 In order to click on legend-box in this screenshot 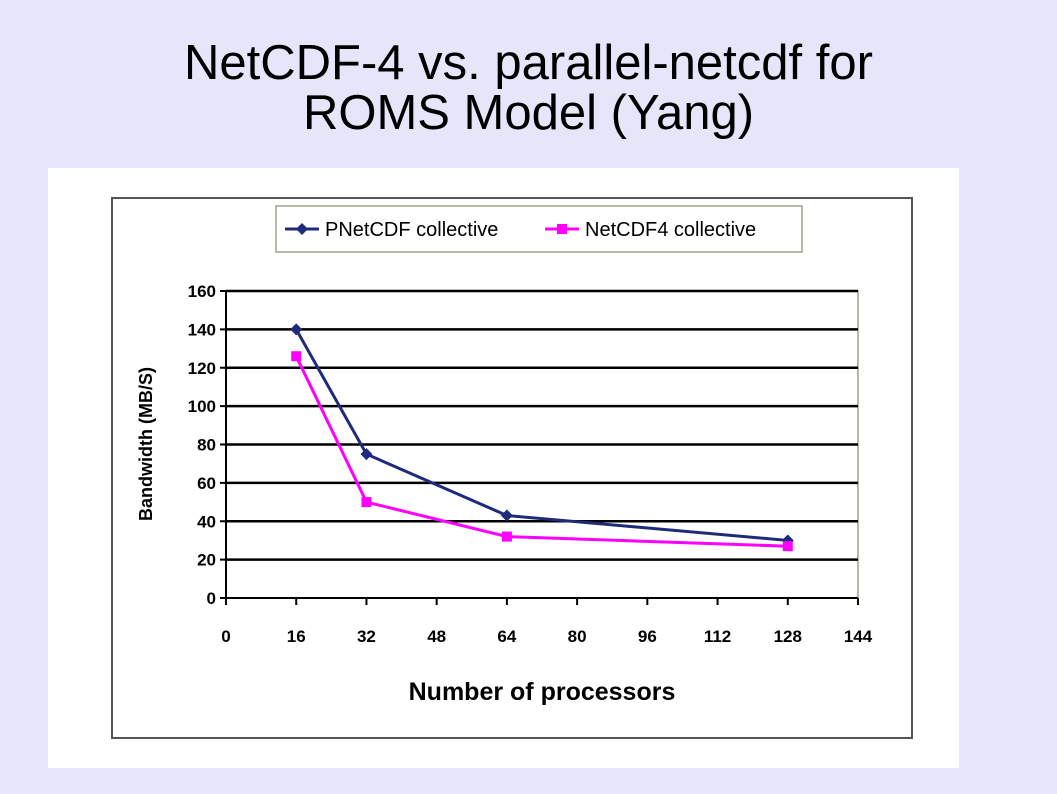, I will do `click(539, 229)`.